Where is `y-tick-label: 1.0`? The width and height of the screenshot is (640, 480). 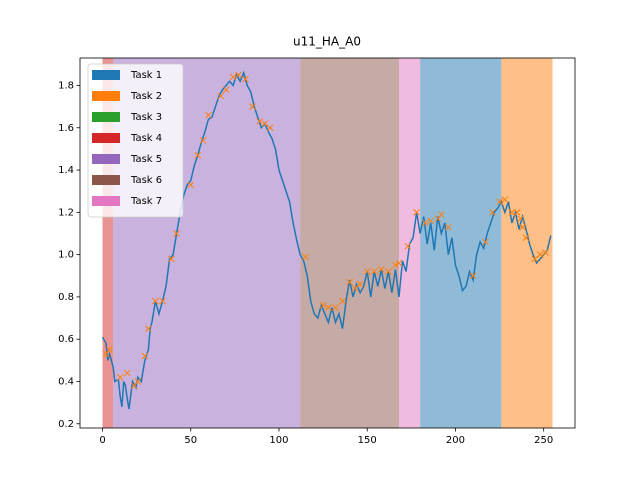 y-tick-label: 1.0 is located at coordinates (66, 255).